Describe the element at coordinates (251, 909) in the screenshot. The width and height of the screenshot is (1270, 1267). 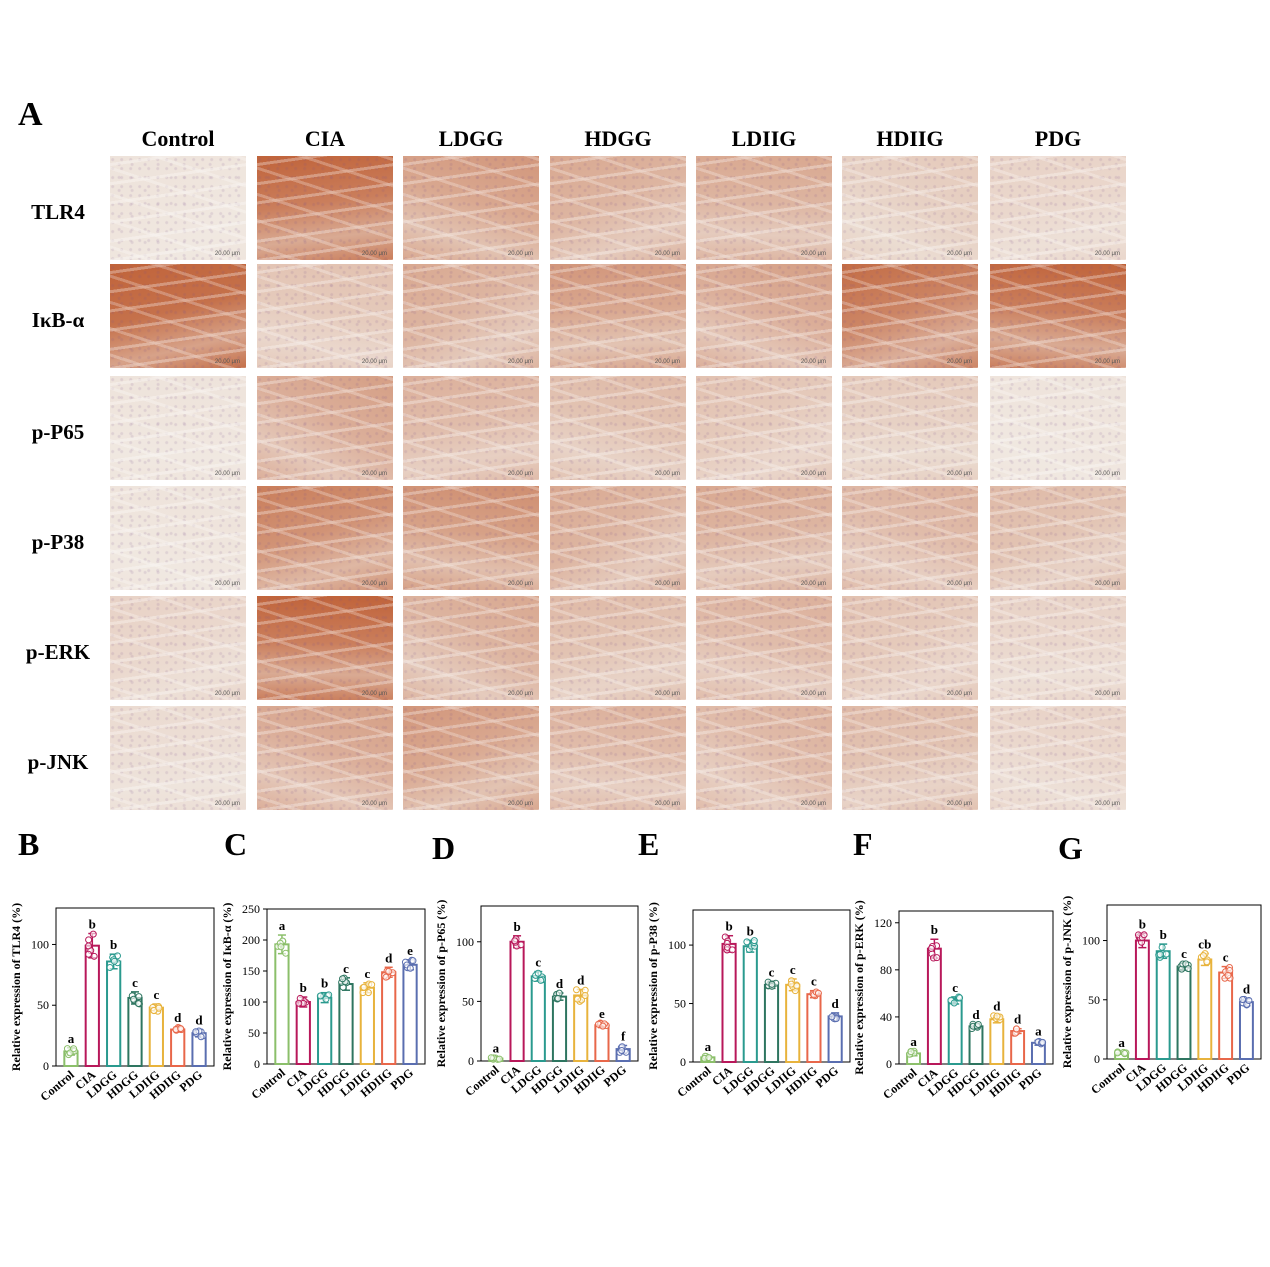
I see `y-tick-label: 250` at that location.